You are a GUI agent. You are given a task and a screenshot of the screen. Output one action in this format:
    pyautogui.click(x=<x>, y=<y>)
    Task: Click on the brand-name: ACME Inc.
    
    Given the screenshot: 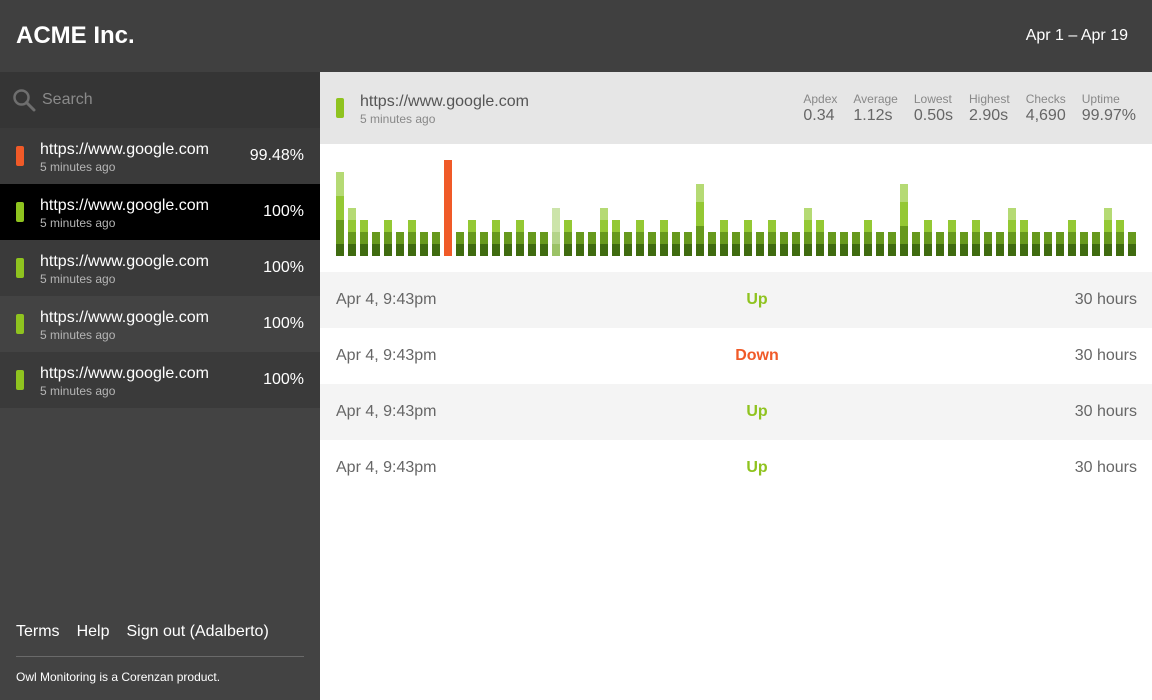 What is the action you would take?
    pyautogui.click(x=75, y=35)
    